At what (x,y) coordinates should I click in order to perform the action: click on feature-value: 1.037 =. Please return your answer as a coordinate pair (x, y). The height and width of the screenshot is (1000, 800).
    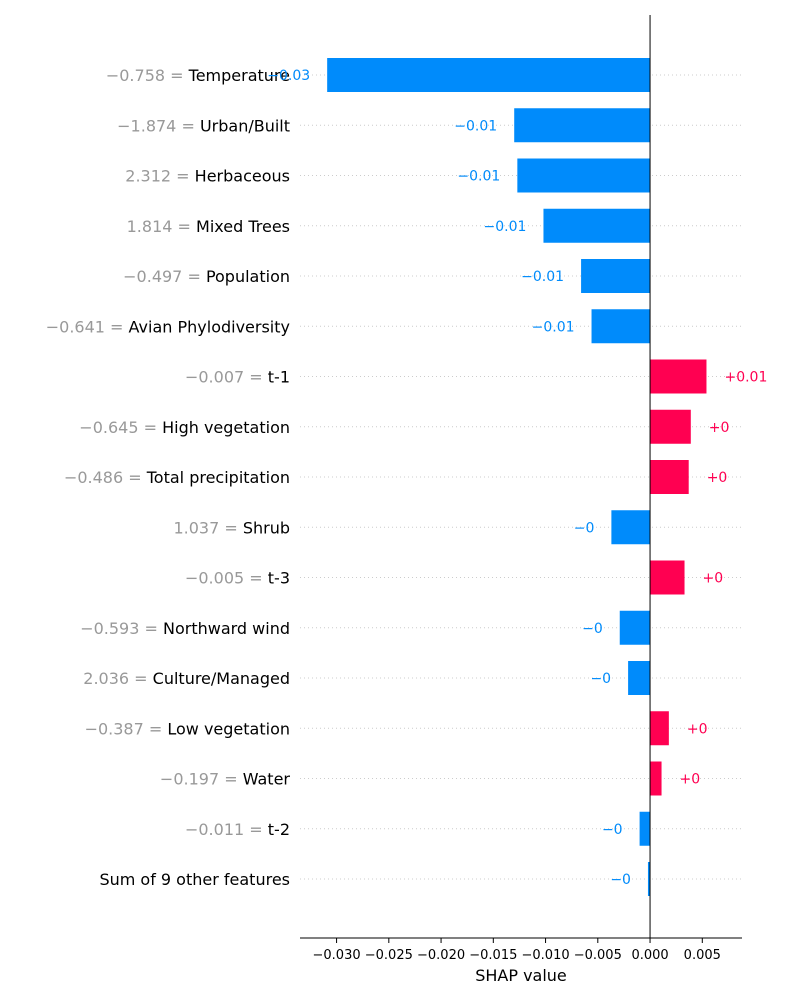
    Looking at the image, I should click on (207, 527).